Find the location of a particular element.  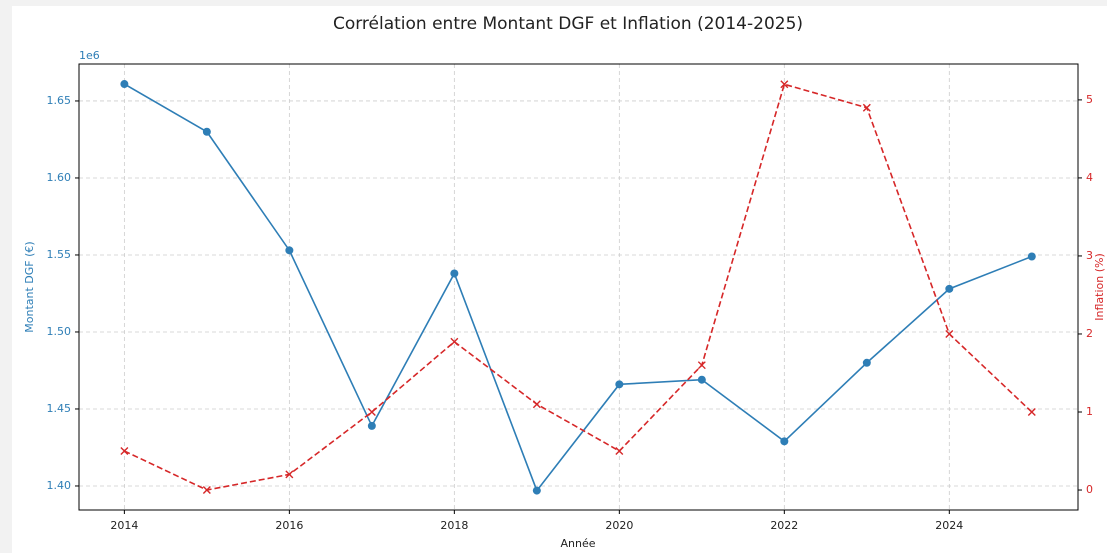

x-tick-label: 2018 is located at coordinates (454, 525).